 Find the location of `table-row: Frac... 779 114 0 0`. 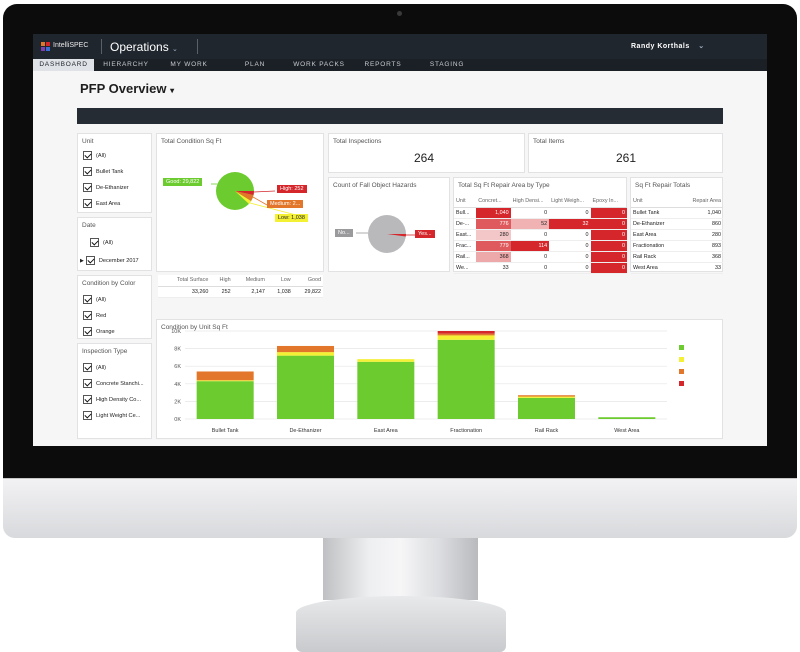

table-row: Frac... 779 114 0 0 is located at coordinates (540, 246).